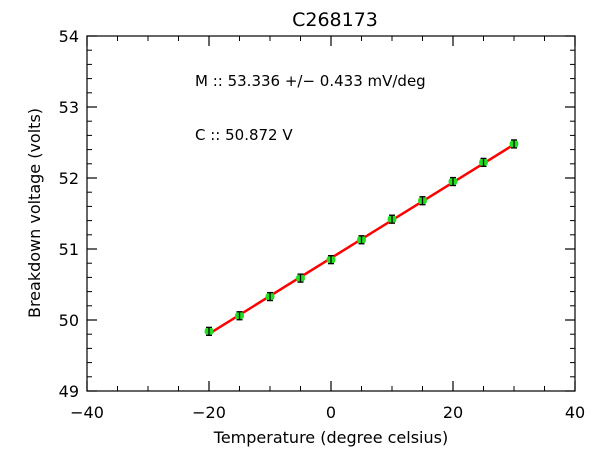 Image resolution: width=613 pixels, height=452 pixels. I want to click on y-tick-label: 52, so click(69, 178).